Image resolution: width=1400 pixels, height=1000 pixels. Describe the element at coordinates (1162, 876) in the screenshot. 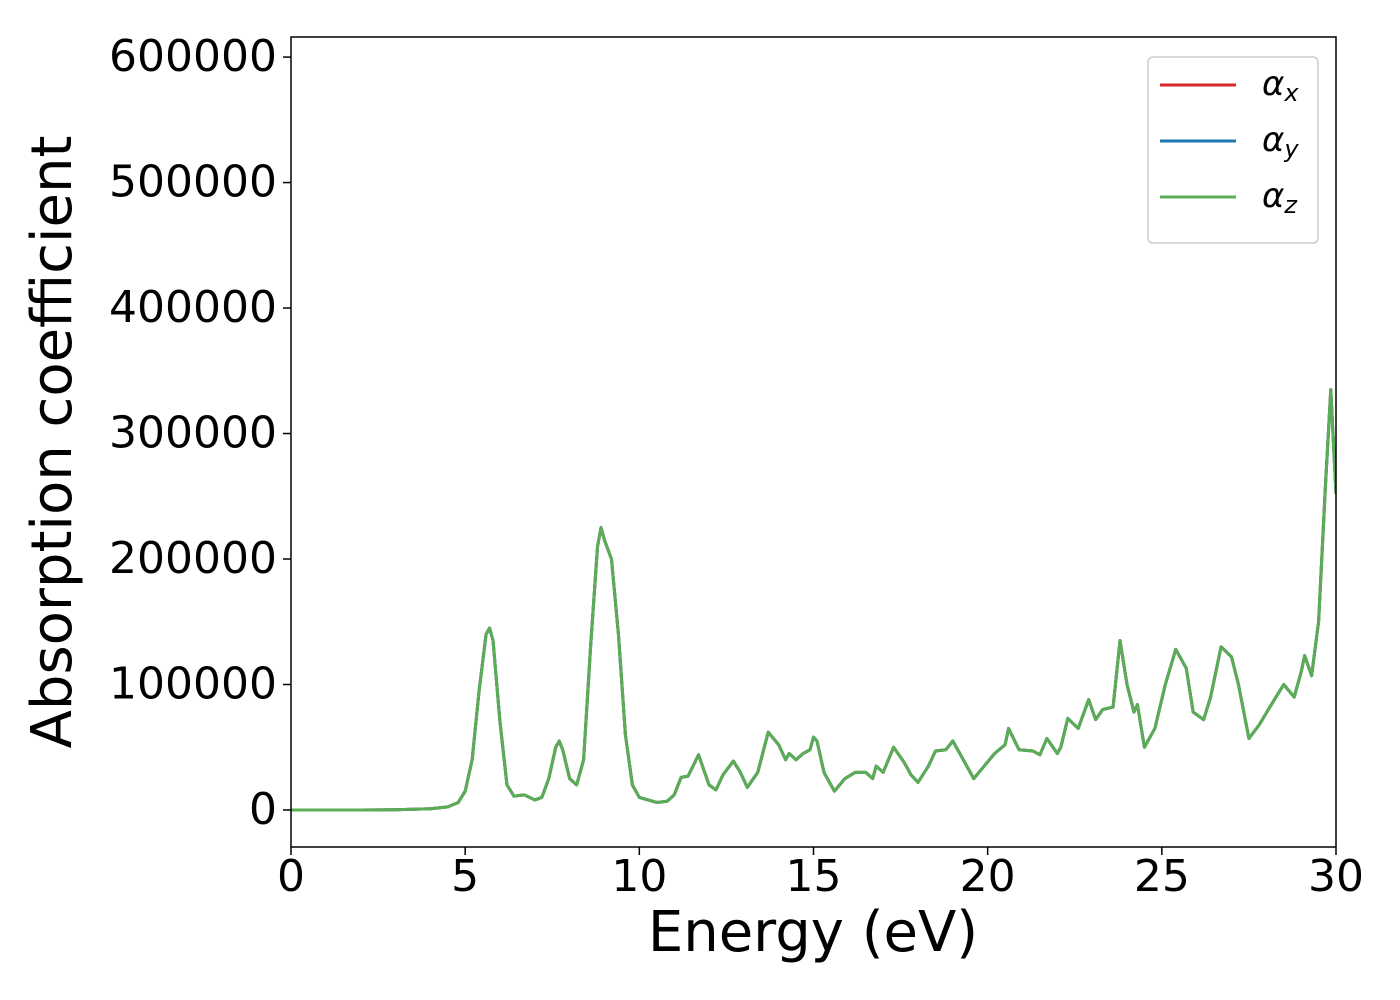

I see `x-tick-label: 25` at that location.